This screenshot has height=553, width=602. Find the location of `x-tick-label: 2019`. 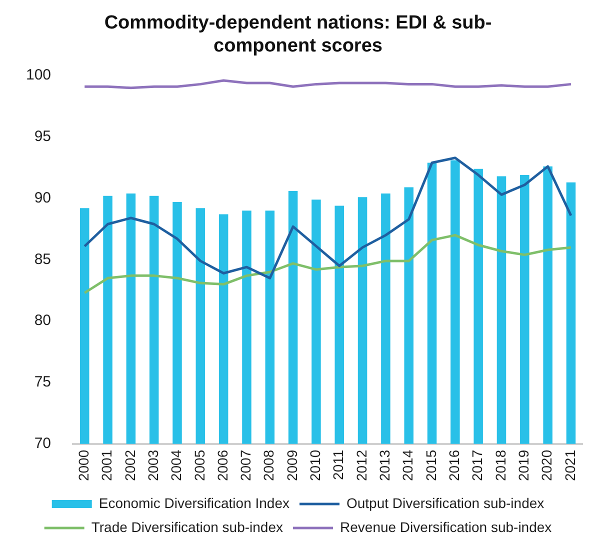

x-tick-label: 2019 is located at coordinates (524, 466).